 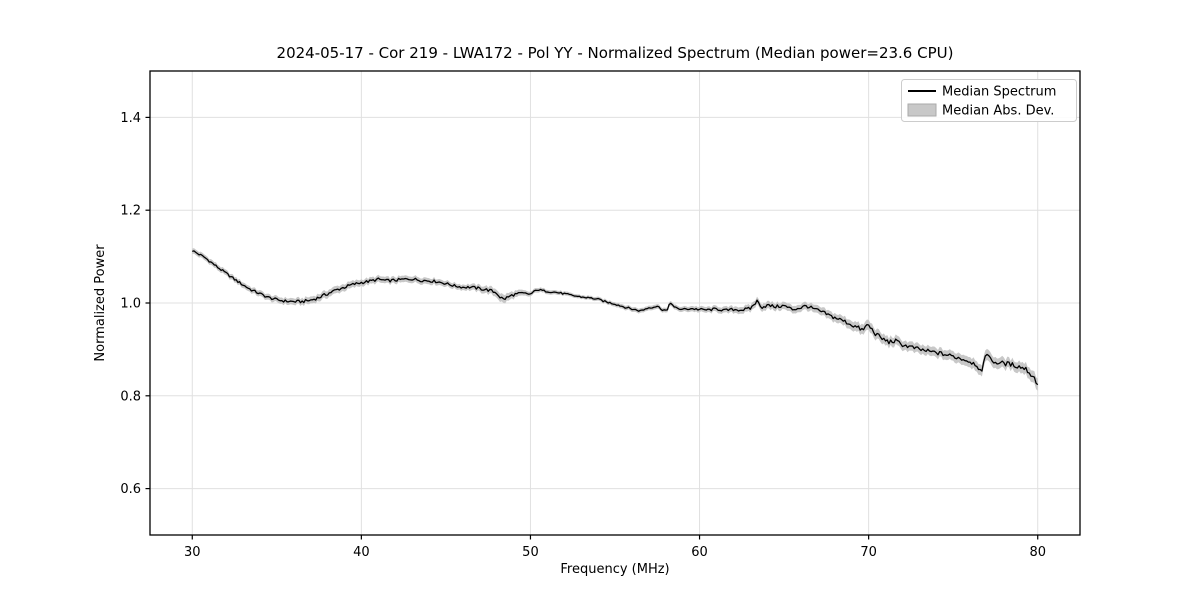 What do you see at coordinates (922, 110) in the screenshot?
I see `median-abs-dev-swatch-icon` at bounding box center [922, 110].